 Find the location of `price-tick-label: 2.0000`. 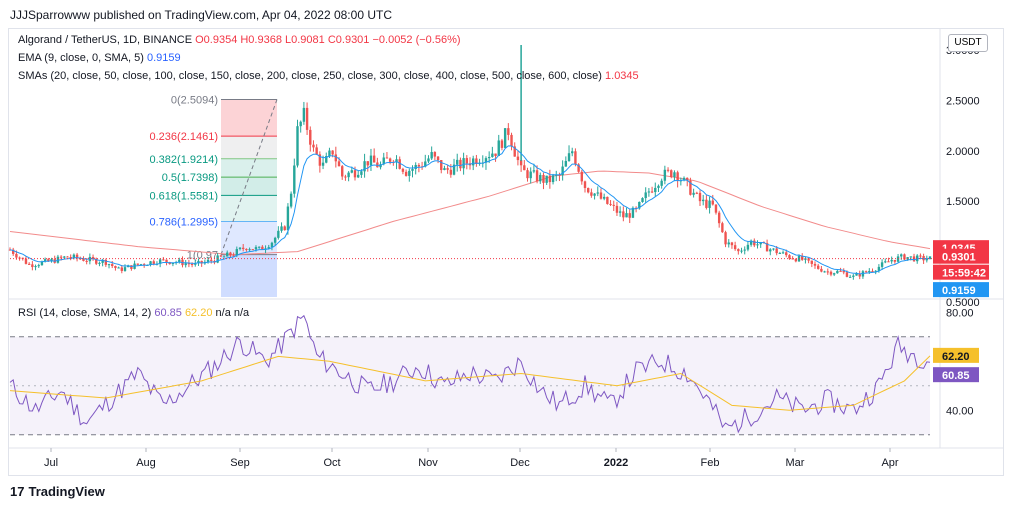

price-tick-label: 2.0000 is located at coordinates (963, 152).